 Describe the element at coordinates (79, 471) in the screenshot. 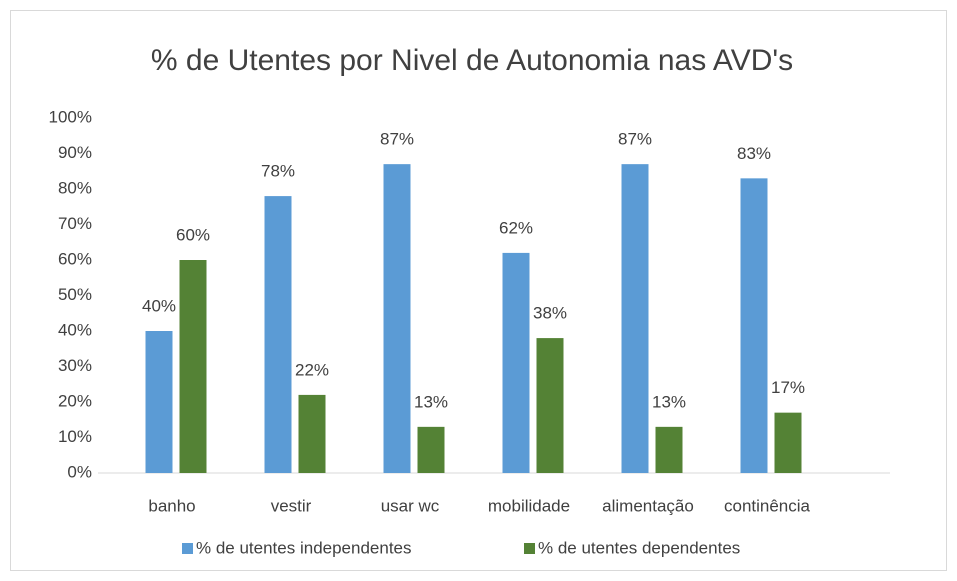

I see `y-tick-label: 0%` at that location.